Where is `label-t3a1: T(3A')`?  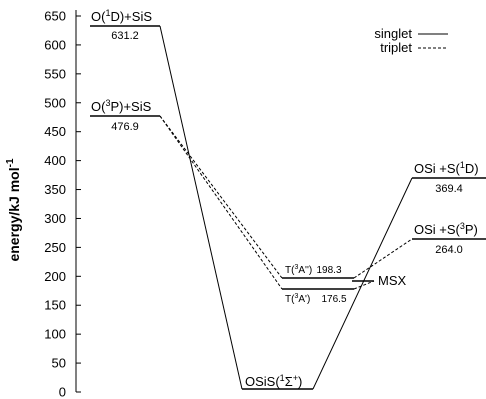
label-t3a1: T(3A') is located at coordinates (297, 299).